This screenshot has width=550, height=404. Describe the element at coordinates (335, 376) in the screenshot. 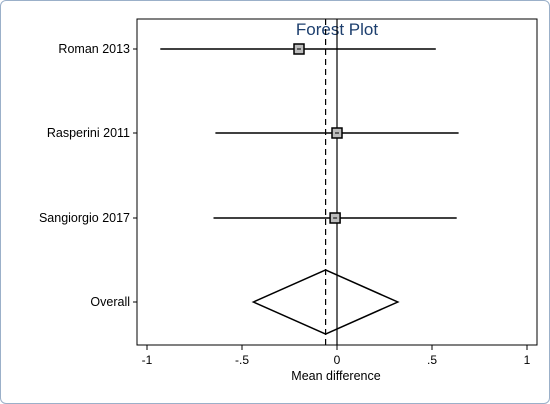

I see `x-axis-label: Mean difference` at that location.